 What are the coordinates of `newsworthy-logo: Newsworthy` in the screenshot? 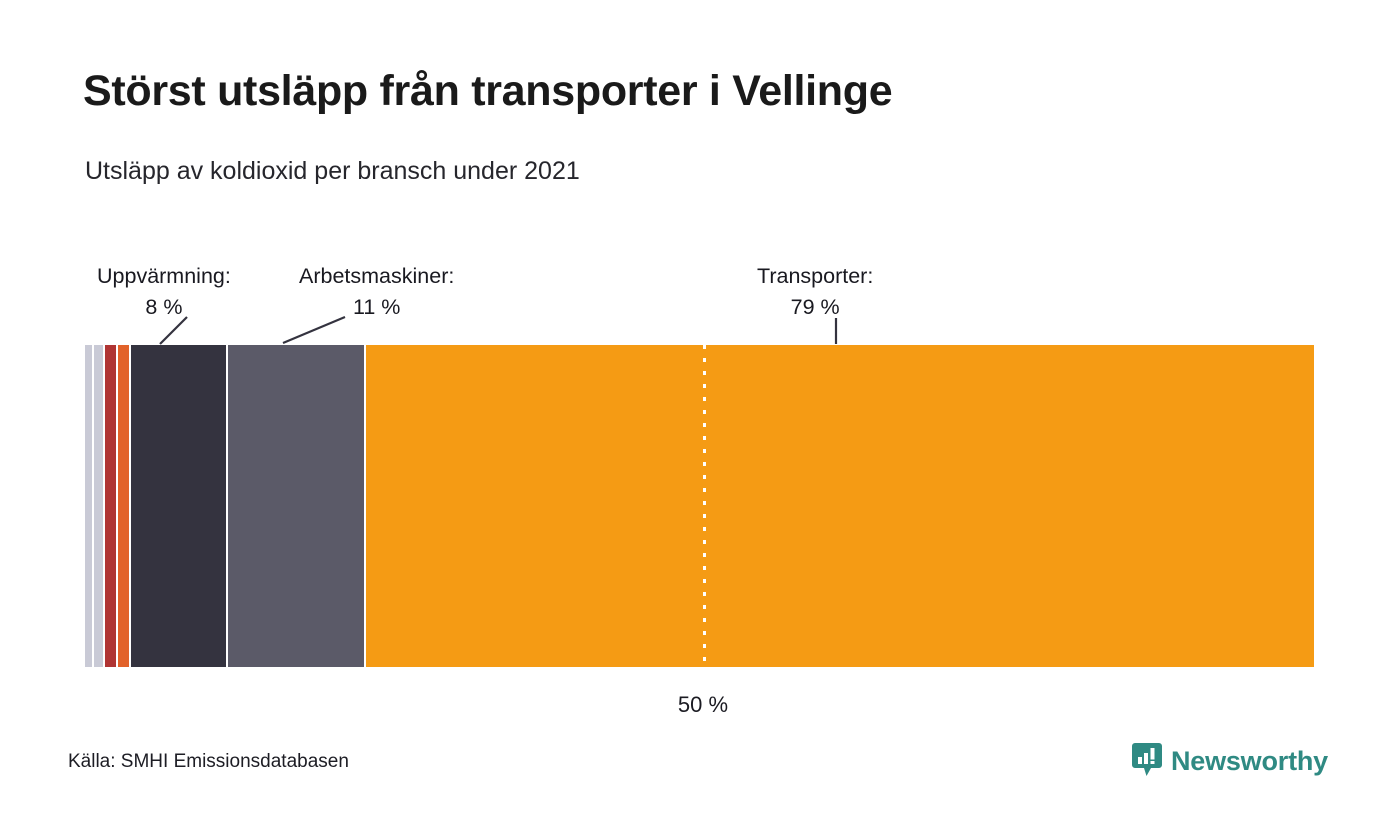 It's located at (1229, 761).